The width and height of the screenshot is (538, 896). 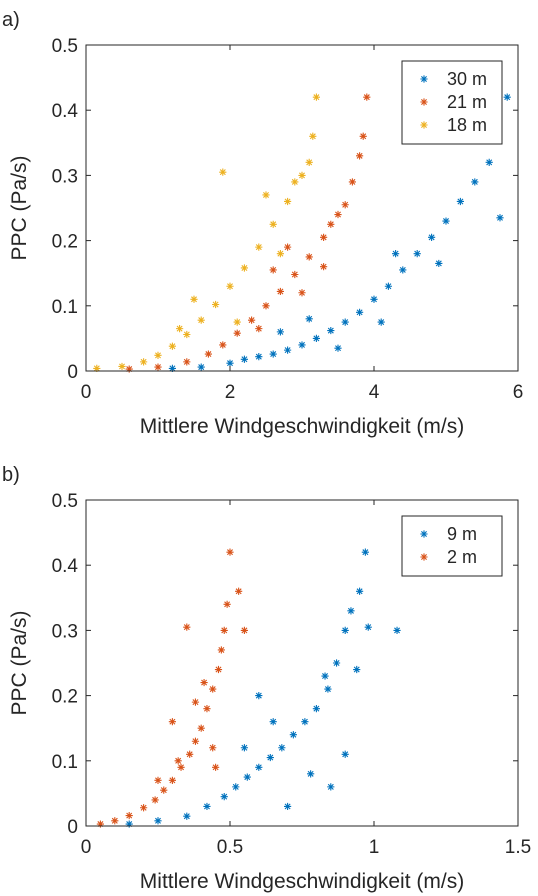 I want to click on y-tick-label: 0.5, so click(x=65, y=501).